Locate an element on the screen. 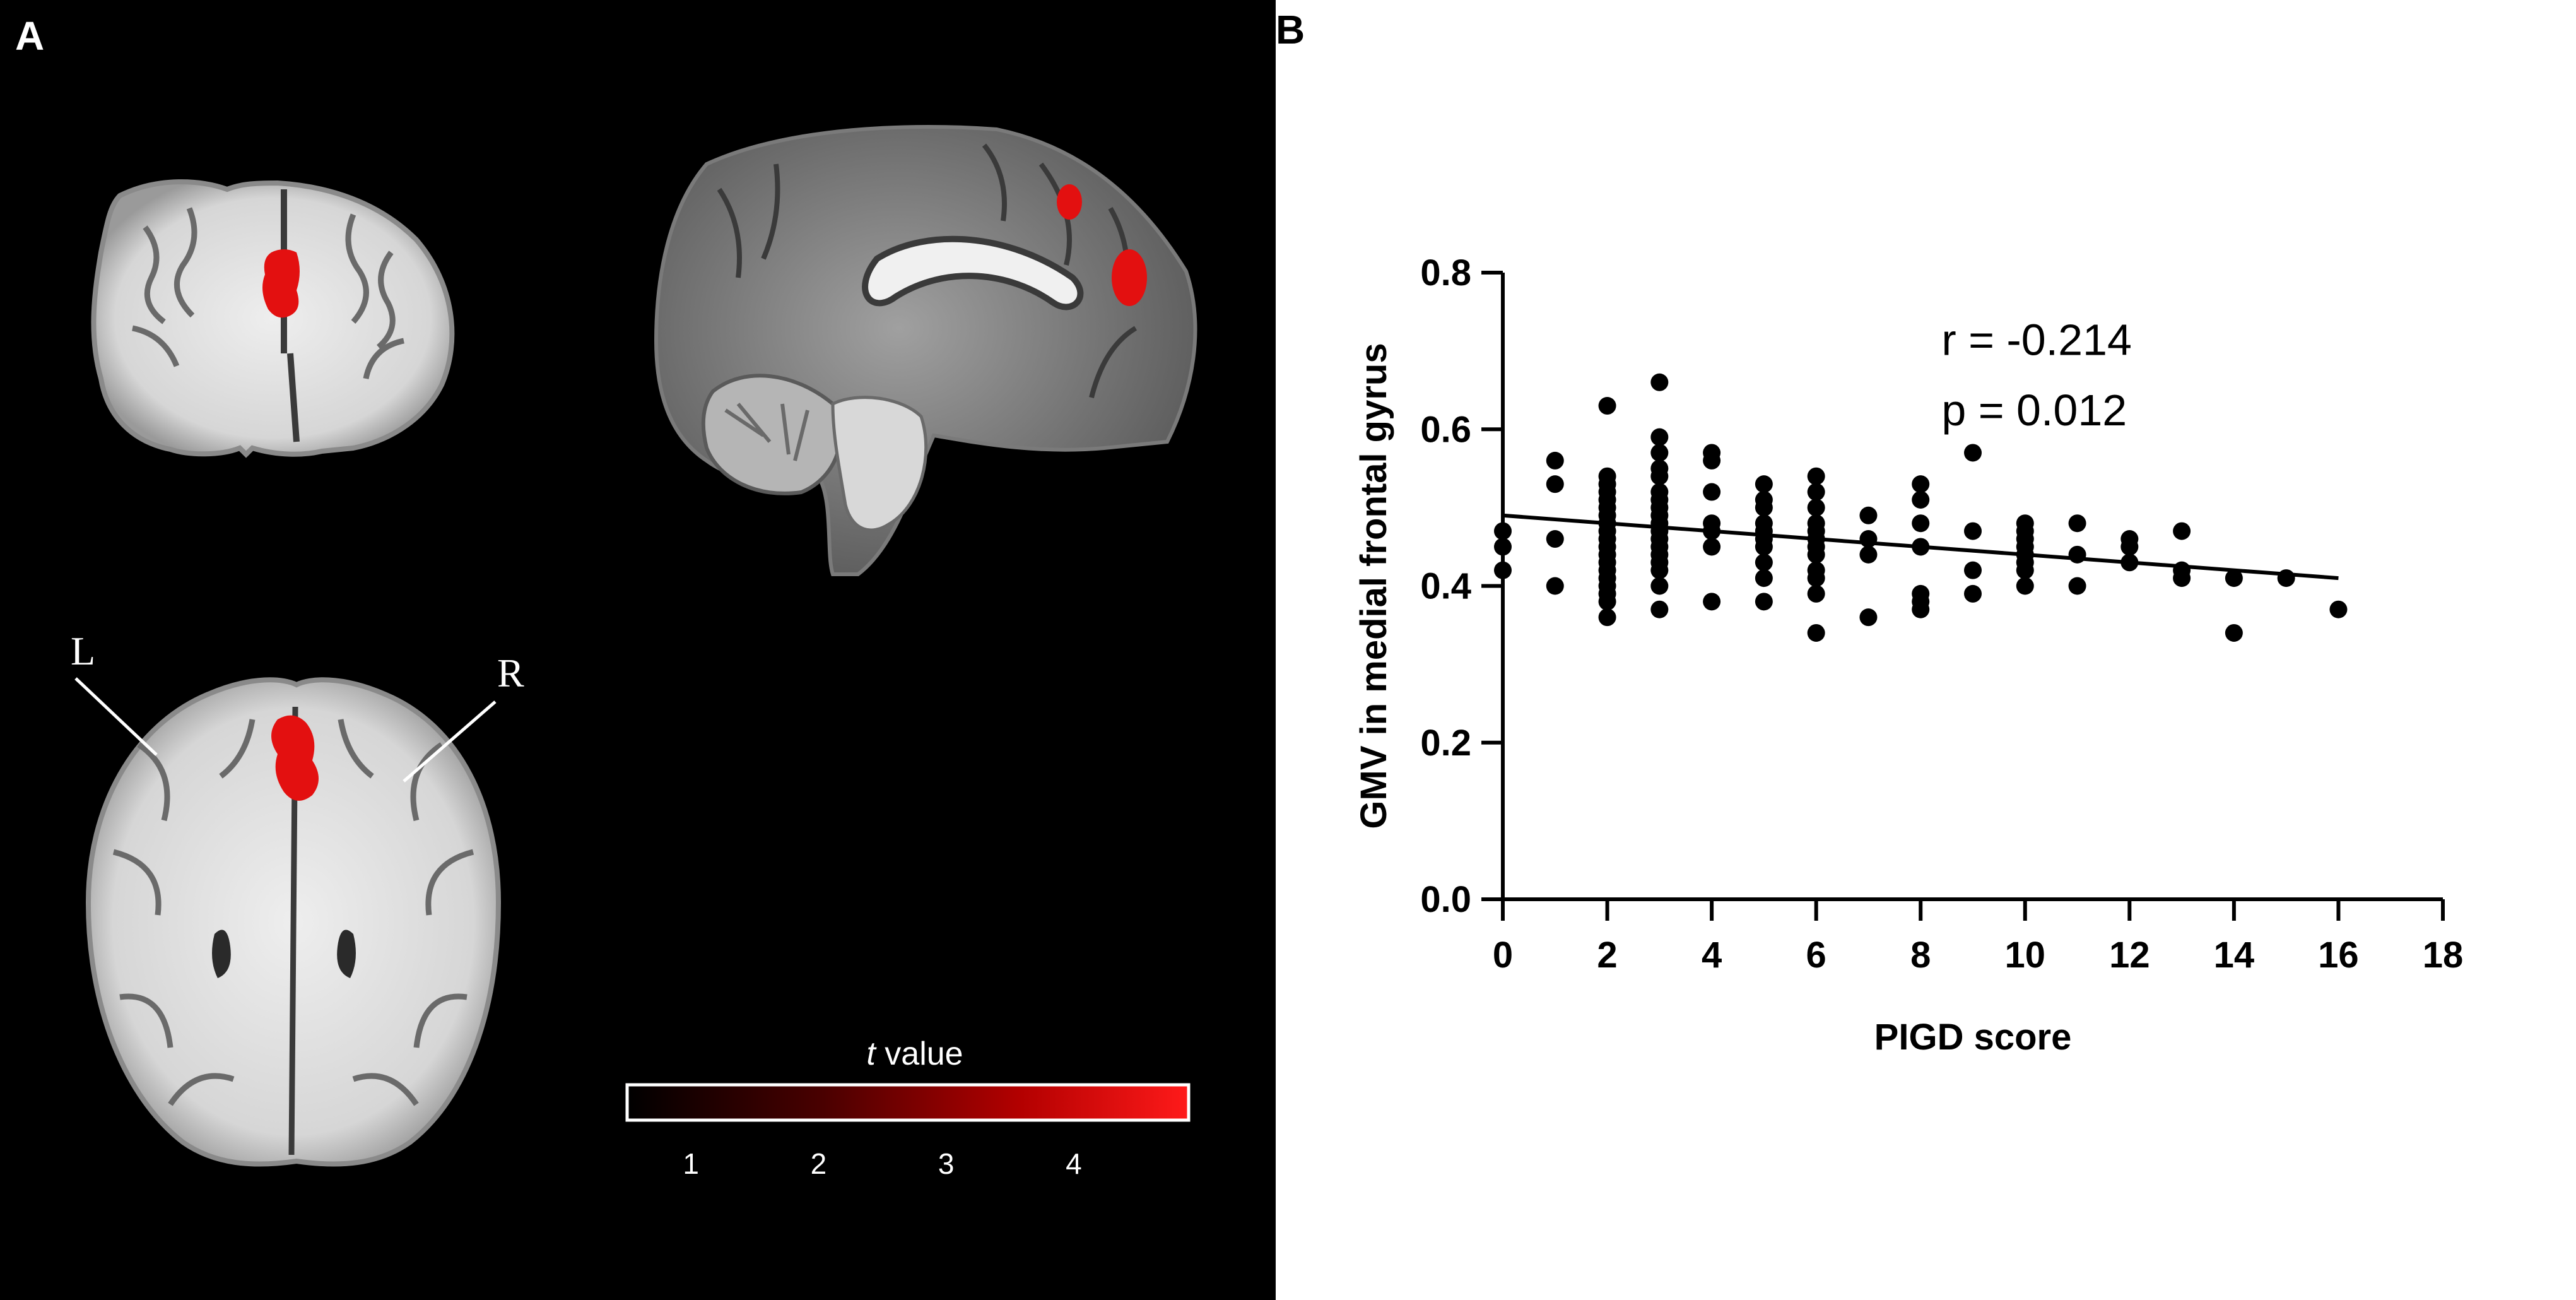 This screenshot has height=1300, width=2576. y-tick-label: 0.6 is located at coordinates (1445, 430).